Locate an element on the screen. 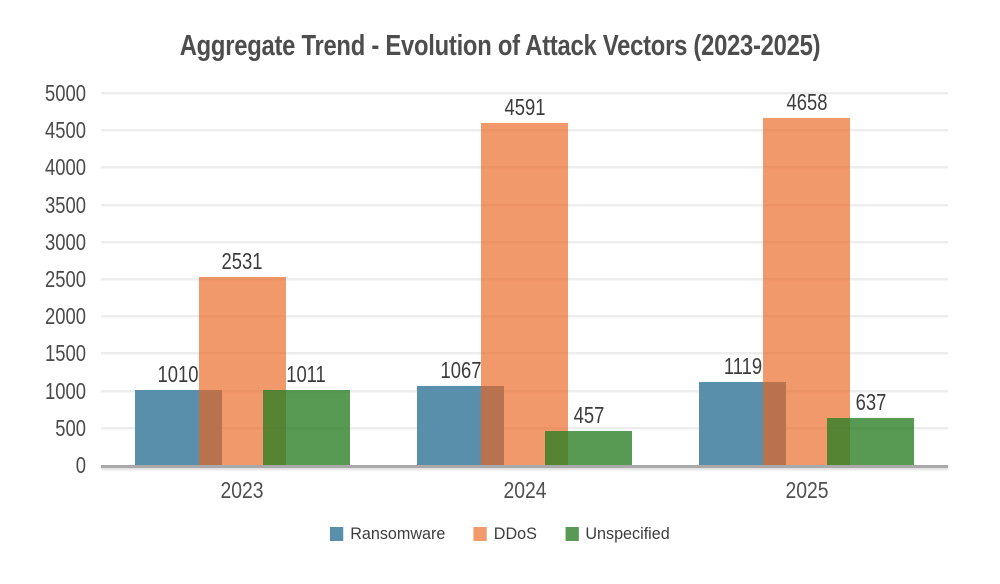 This screenshot has height=584, width=1000. bar-value-label: 1011 is located at coordinates (306, 373).